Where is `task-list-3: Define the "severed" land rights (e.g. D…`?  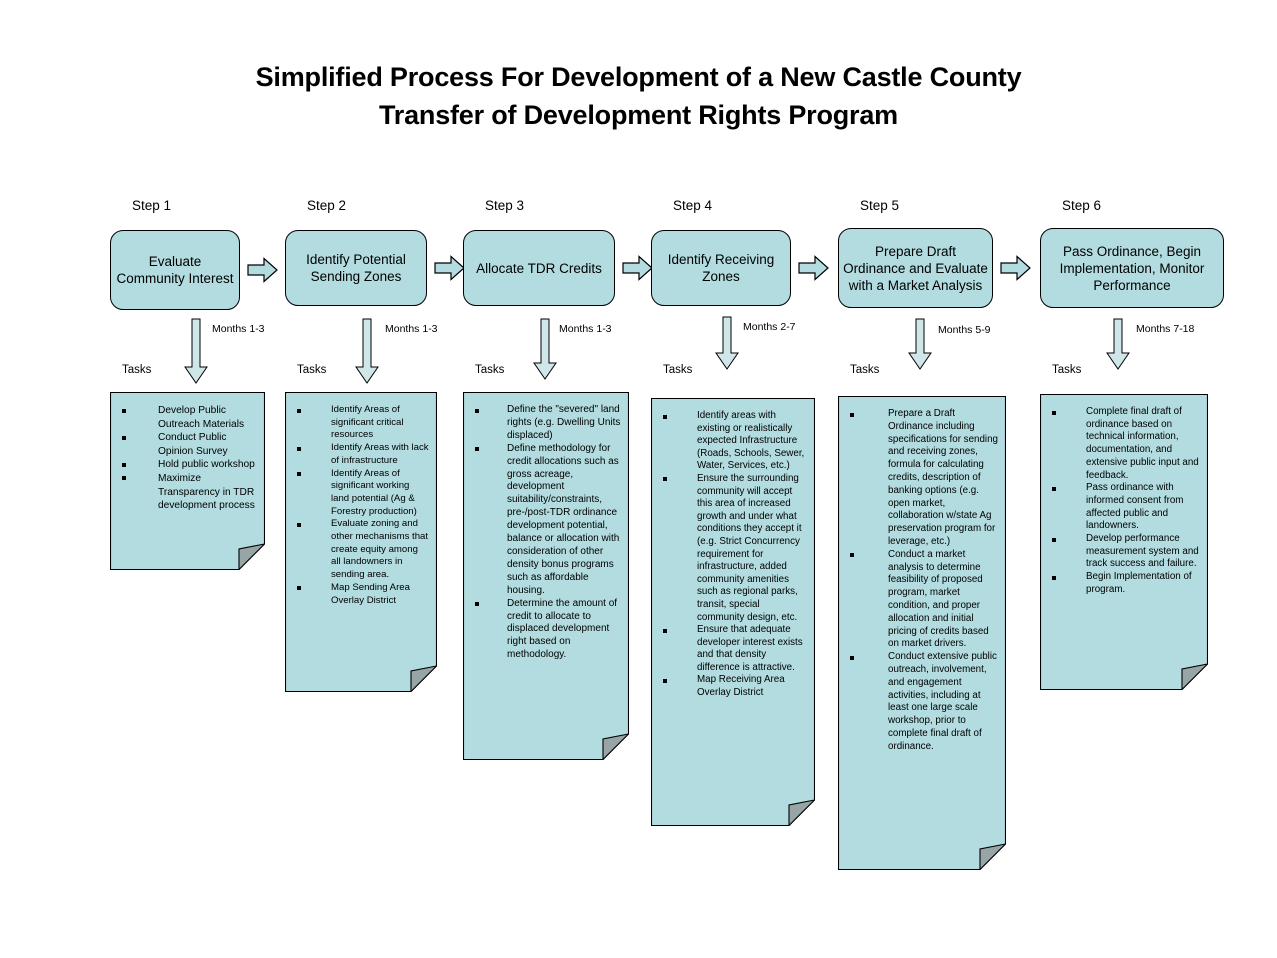 task-list-3: Define the "severed" land rights (e.g. D… is located at coordinates (546, 529).